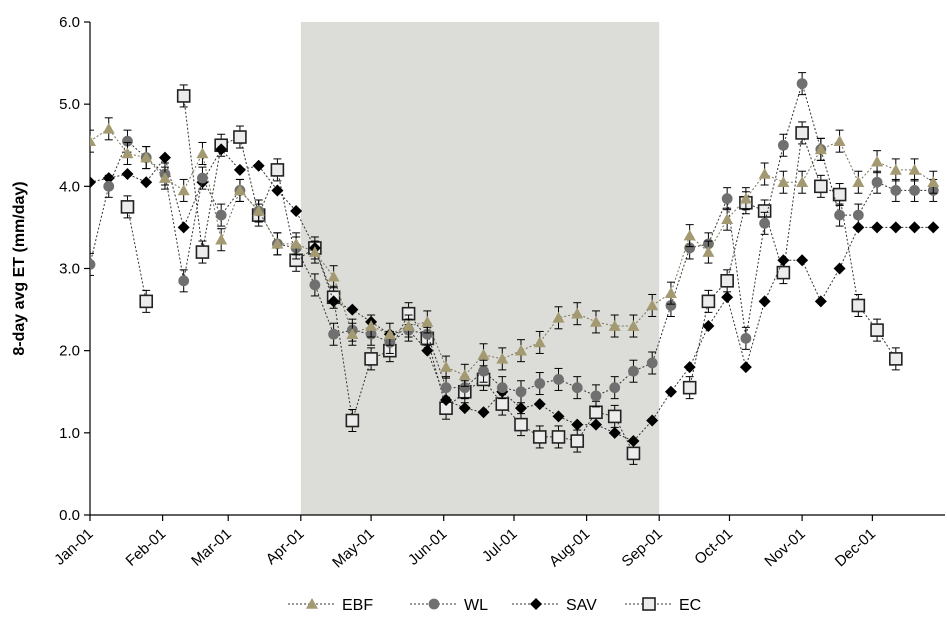  Describe the element at coordinates (73, 546) in the screenshot. I see `x-tick-label: Jan-01` at that location.